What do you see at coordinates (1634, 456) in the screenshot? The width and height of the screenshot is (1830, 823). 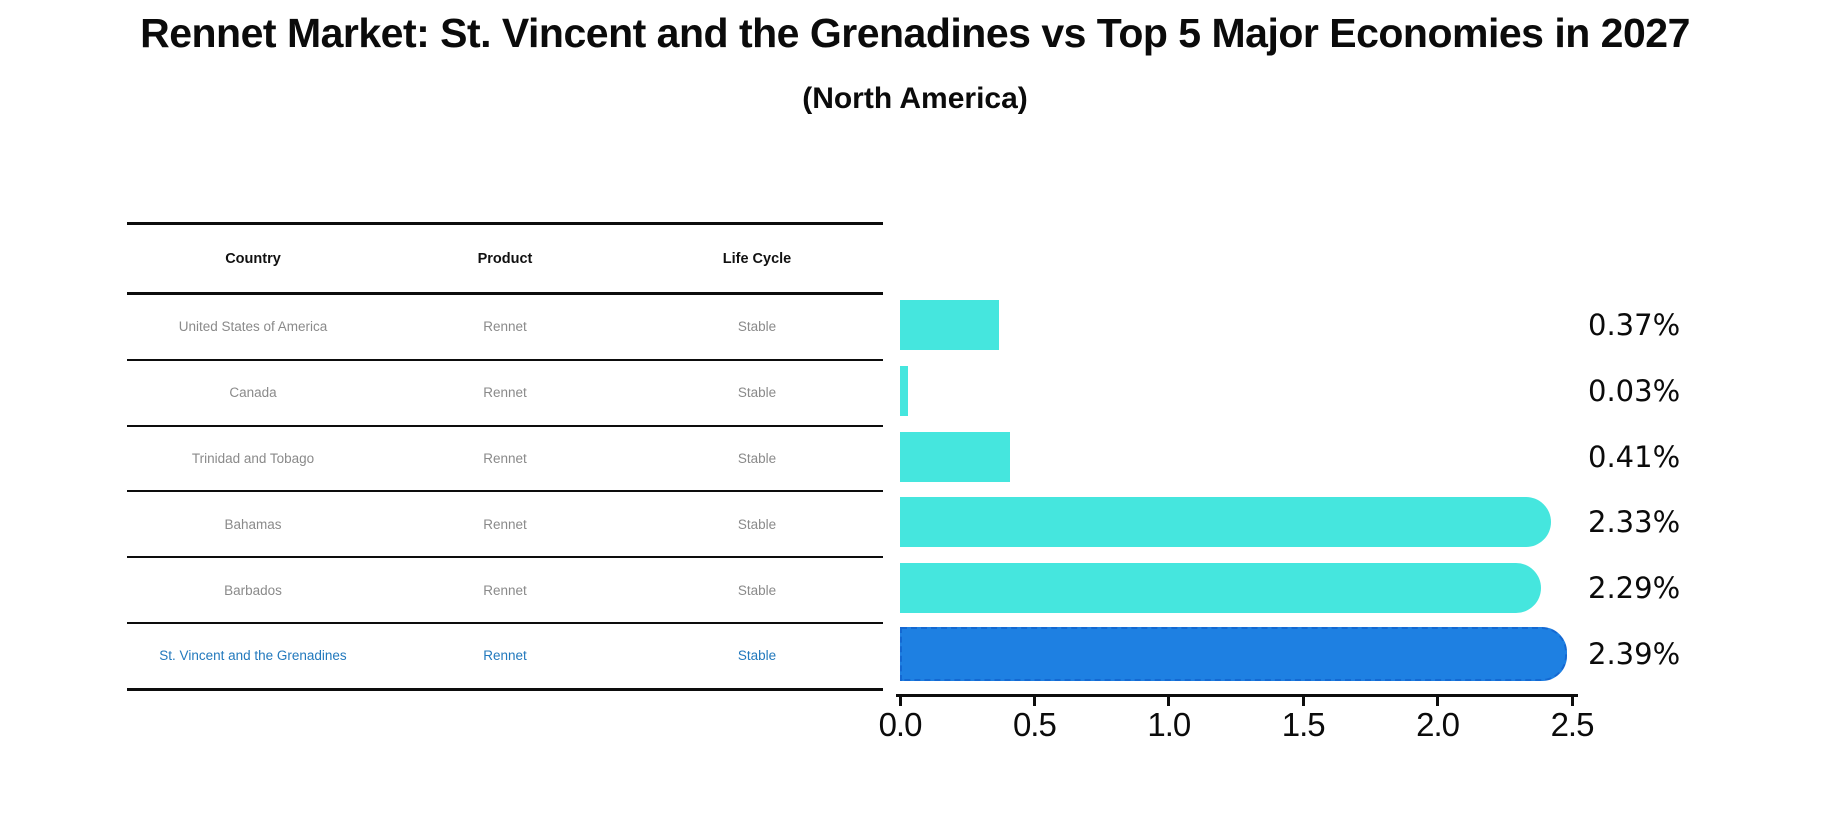 I see `value-label: 0.41%` at bounding box center [1634, 456].